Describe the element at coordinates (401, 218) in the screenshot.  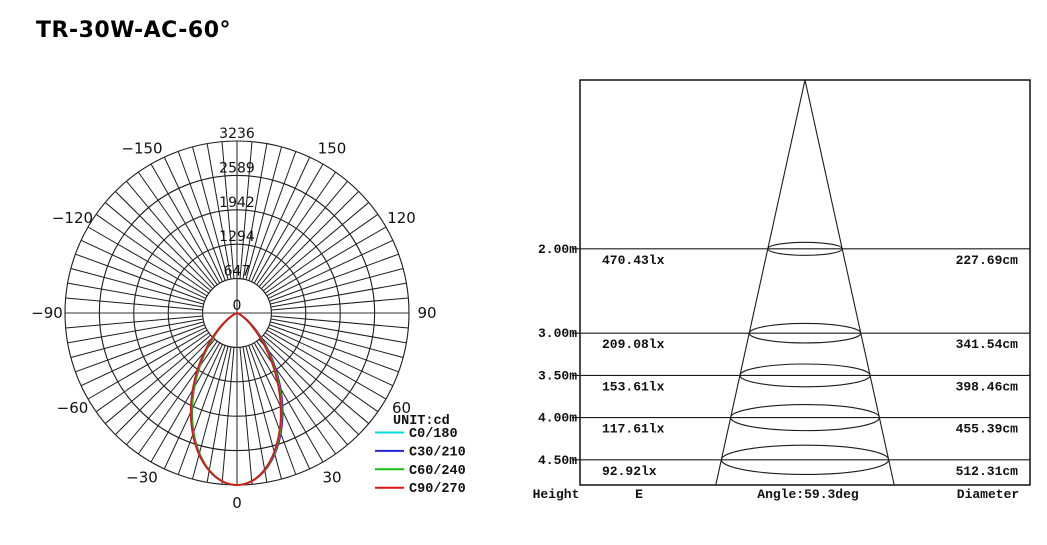
I see `angle-label: 120` at that location.